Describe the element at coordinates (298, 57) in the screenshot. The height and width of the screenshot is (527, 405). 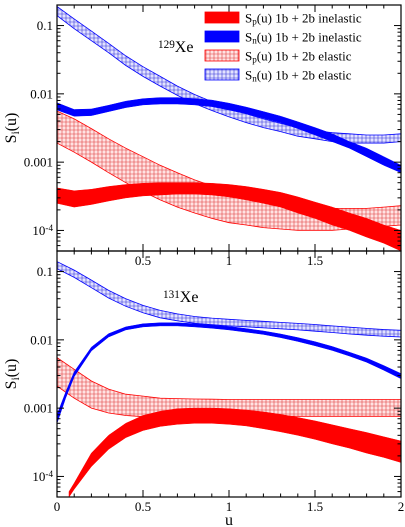
I see `legend-label: Sp(u) 1b + 2b elastic` at that location.